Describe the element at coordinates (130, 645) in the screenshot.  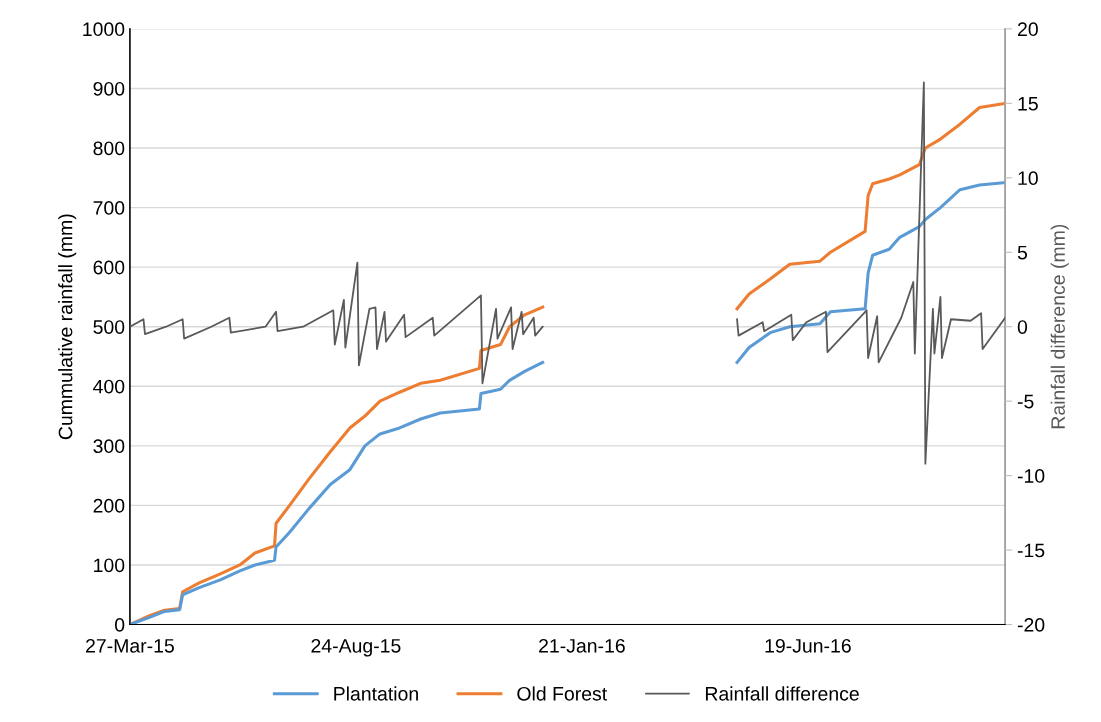
I see `x-tick-label: 27-Mar-15` at that location.